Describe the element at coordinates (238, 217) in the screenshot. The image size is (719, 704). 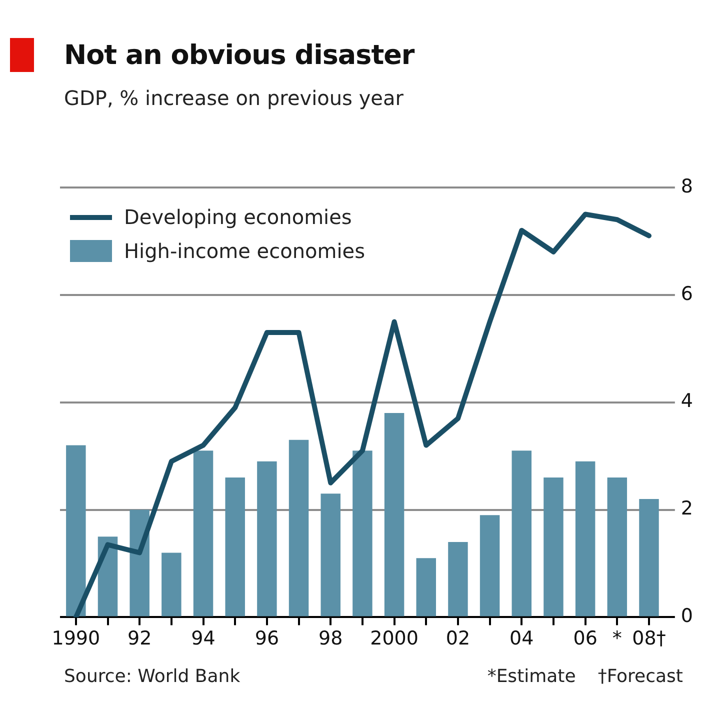
I see `legend-label: Developing economies` at that location.